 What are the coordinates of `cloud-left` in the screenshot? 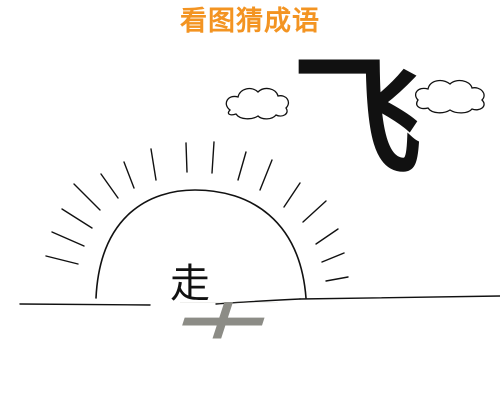 It's located at (257, 103).